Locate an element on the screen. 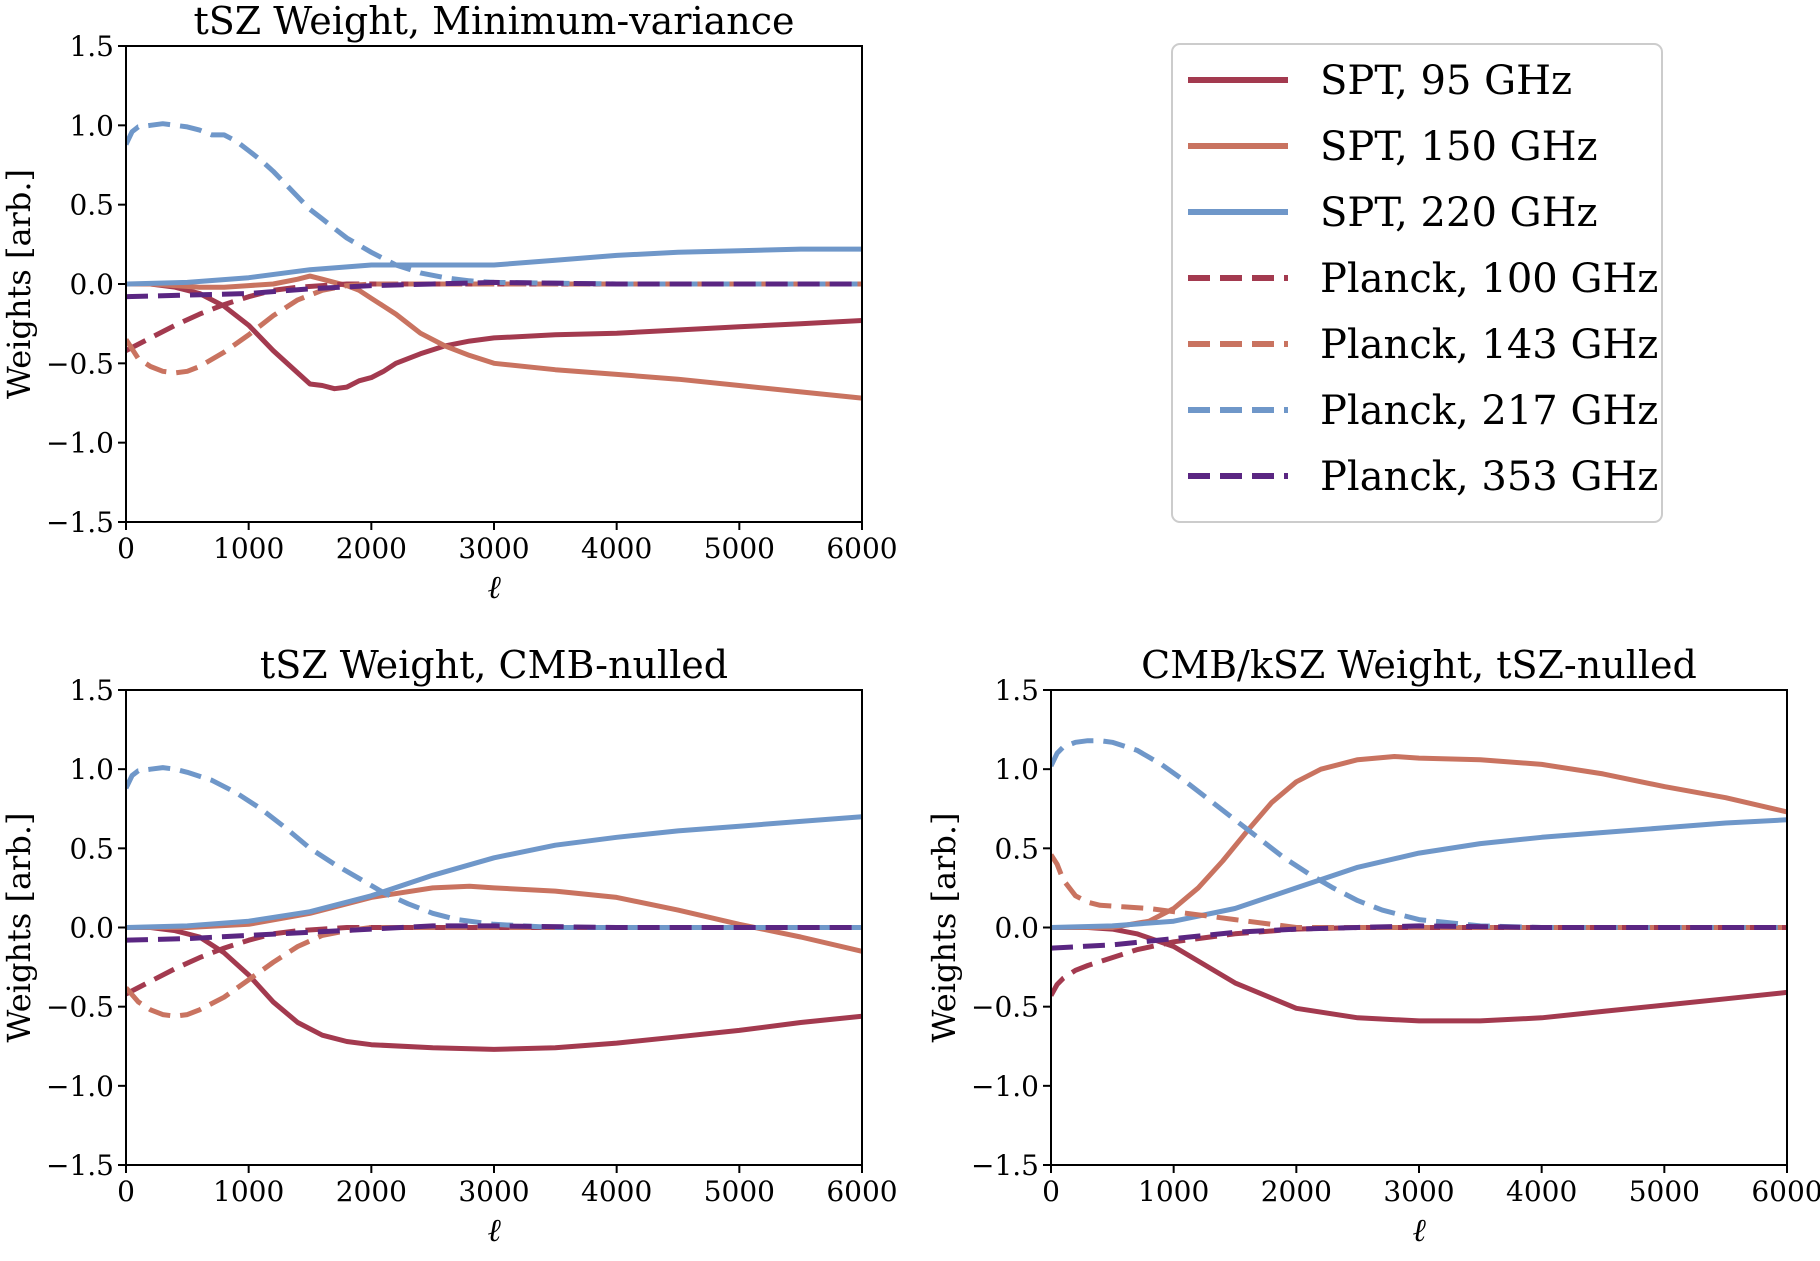  legend-label: Planck, 353 GHz is located at coordinates (1489, 477).